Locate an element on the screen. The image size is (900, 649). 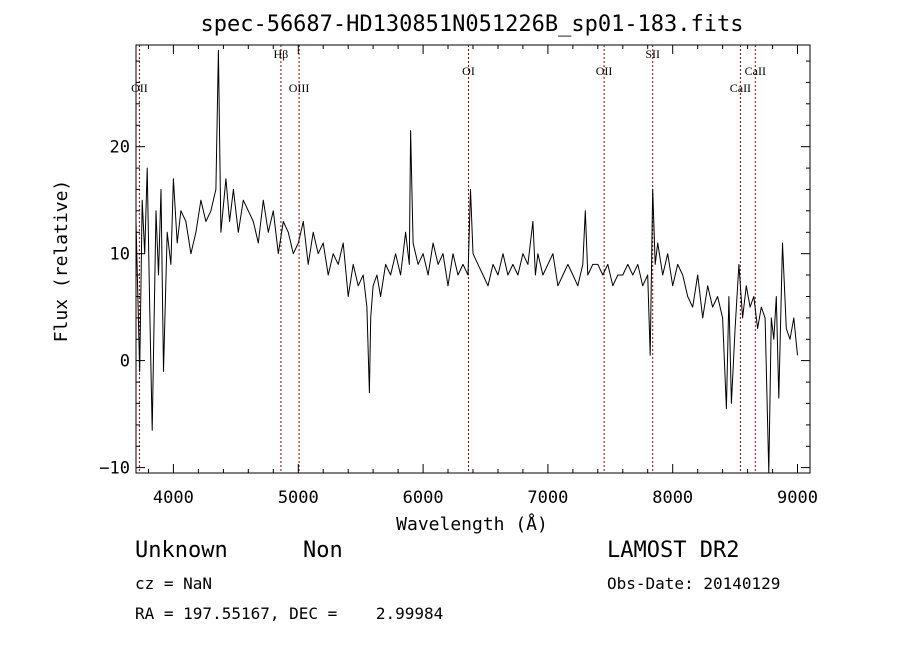
redshift-text: cz = NaN is located at coordinates (174, 583).